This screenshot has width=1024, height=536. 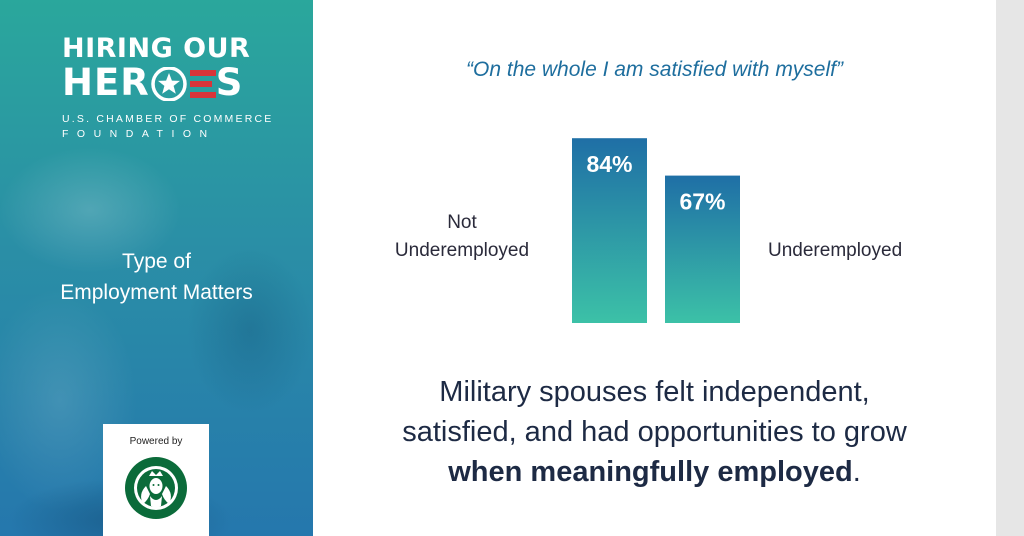 I want to click on category-label-0: Not Underemployed, so click(x=462, y=236).